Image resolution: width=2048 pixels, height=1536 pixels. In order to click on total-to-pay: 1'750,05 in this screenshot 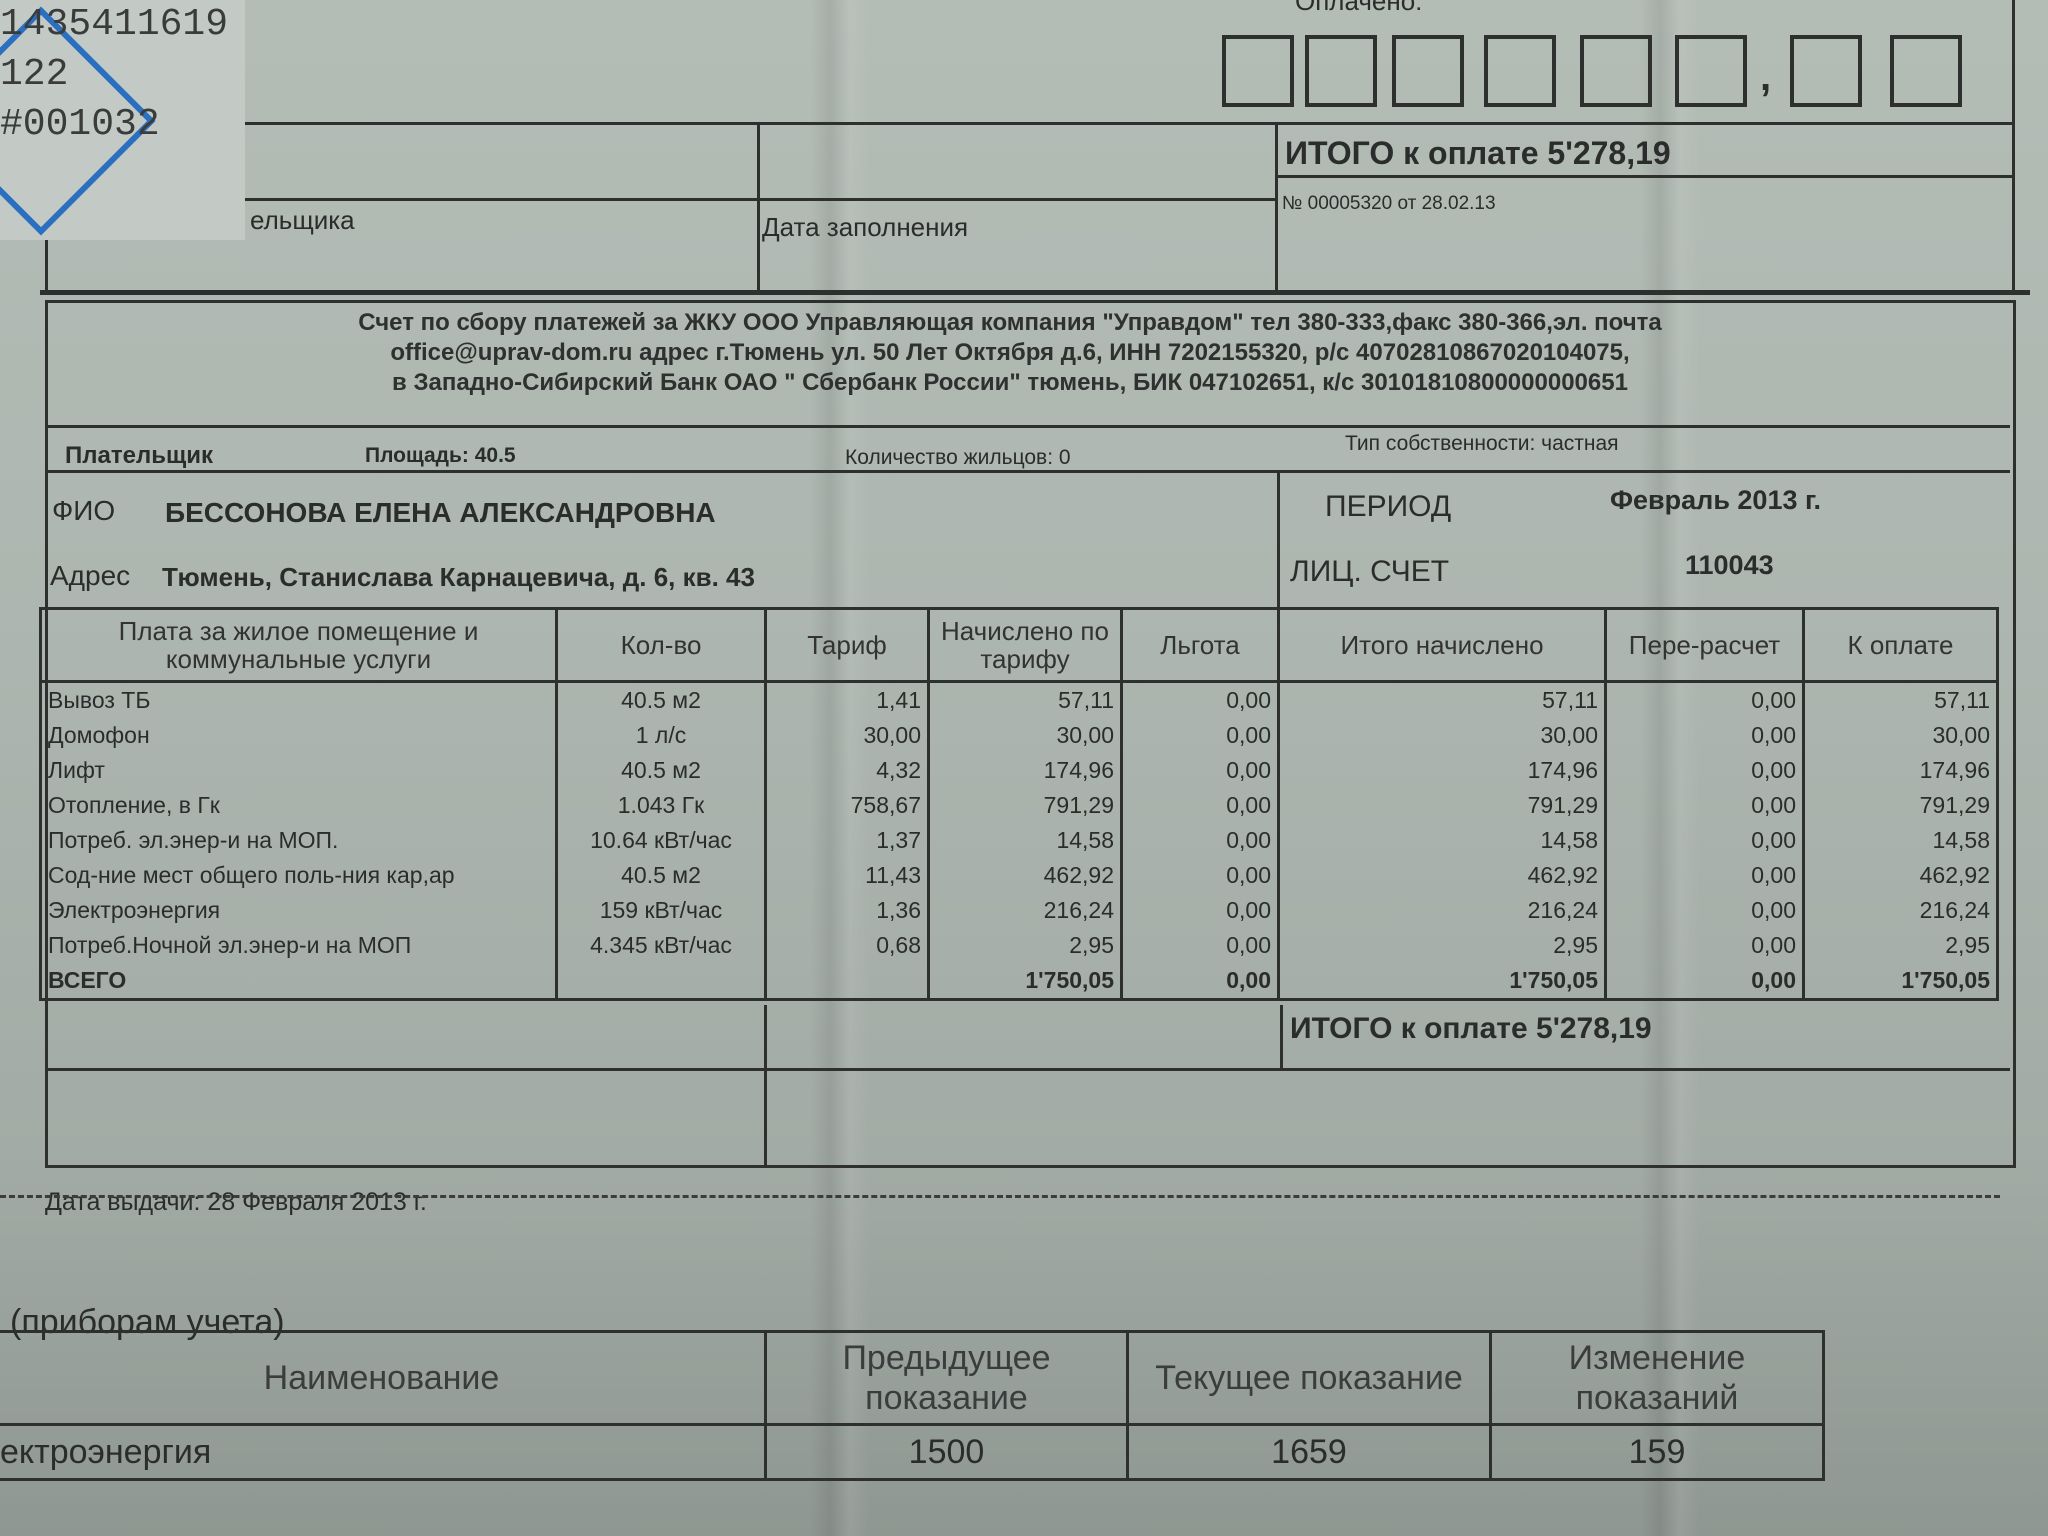, I will do `click(1900, 982)`.